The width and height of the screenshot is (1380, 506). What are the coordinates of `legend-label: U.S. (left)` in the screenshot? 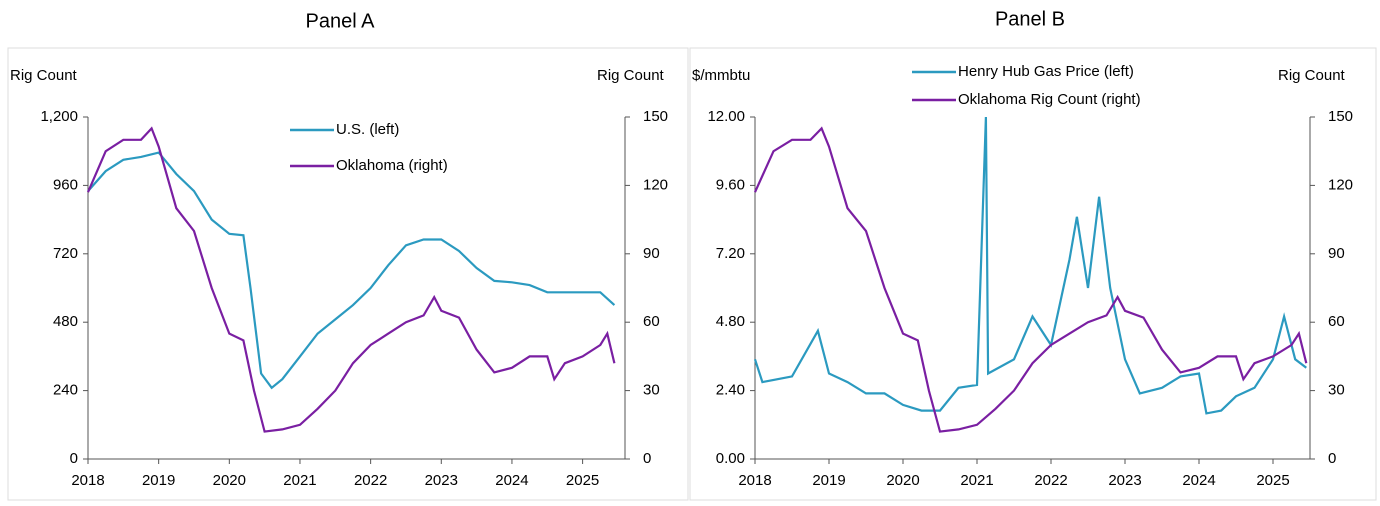 It's located at (367, 129).